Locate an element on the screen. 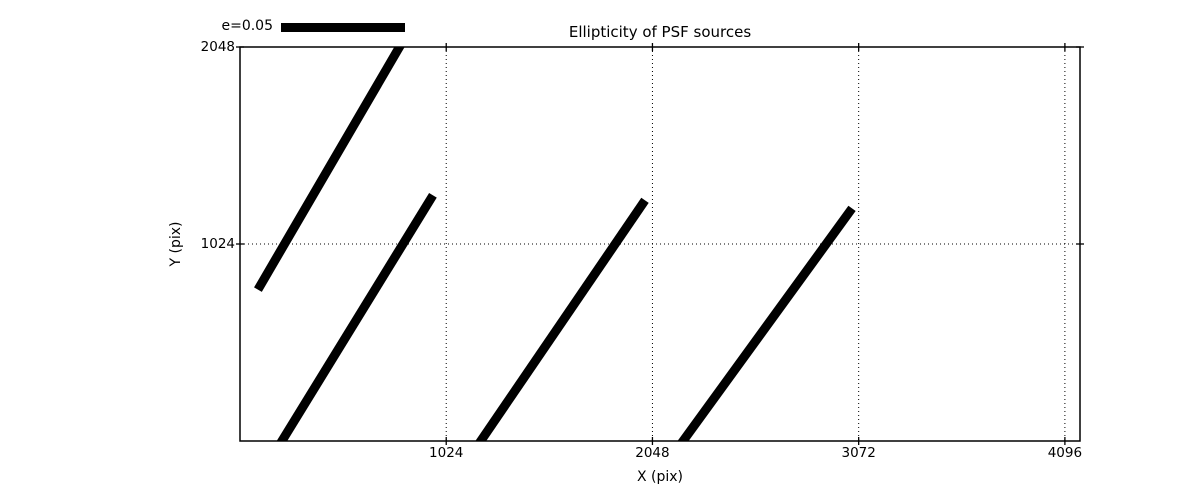 This screenshot has height=490, width=1200. x-tick-label-1024: 1024 is located at coordinates (446, 453).